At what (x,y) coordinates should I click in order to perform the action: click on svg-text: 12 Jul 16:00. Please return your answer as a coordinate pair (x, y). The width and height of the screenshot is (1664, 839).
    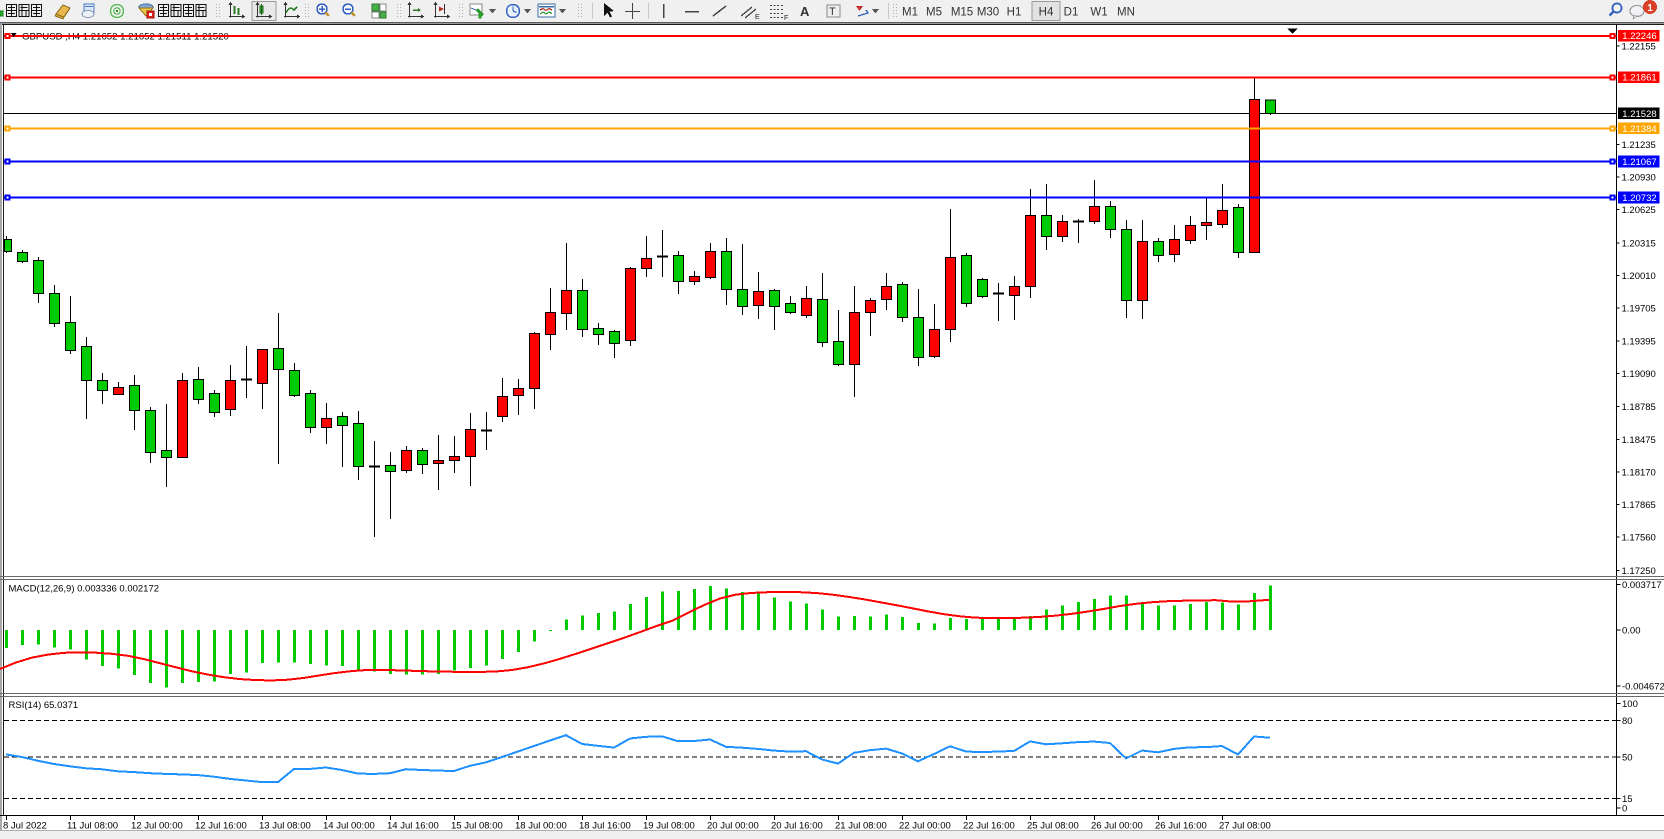
    Looking at the image, I should click on (221, 826).